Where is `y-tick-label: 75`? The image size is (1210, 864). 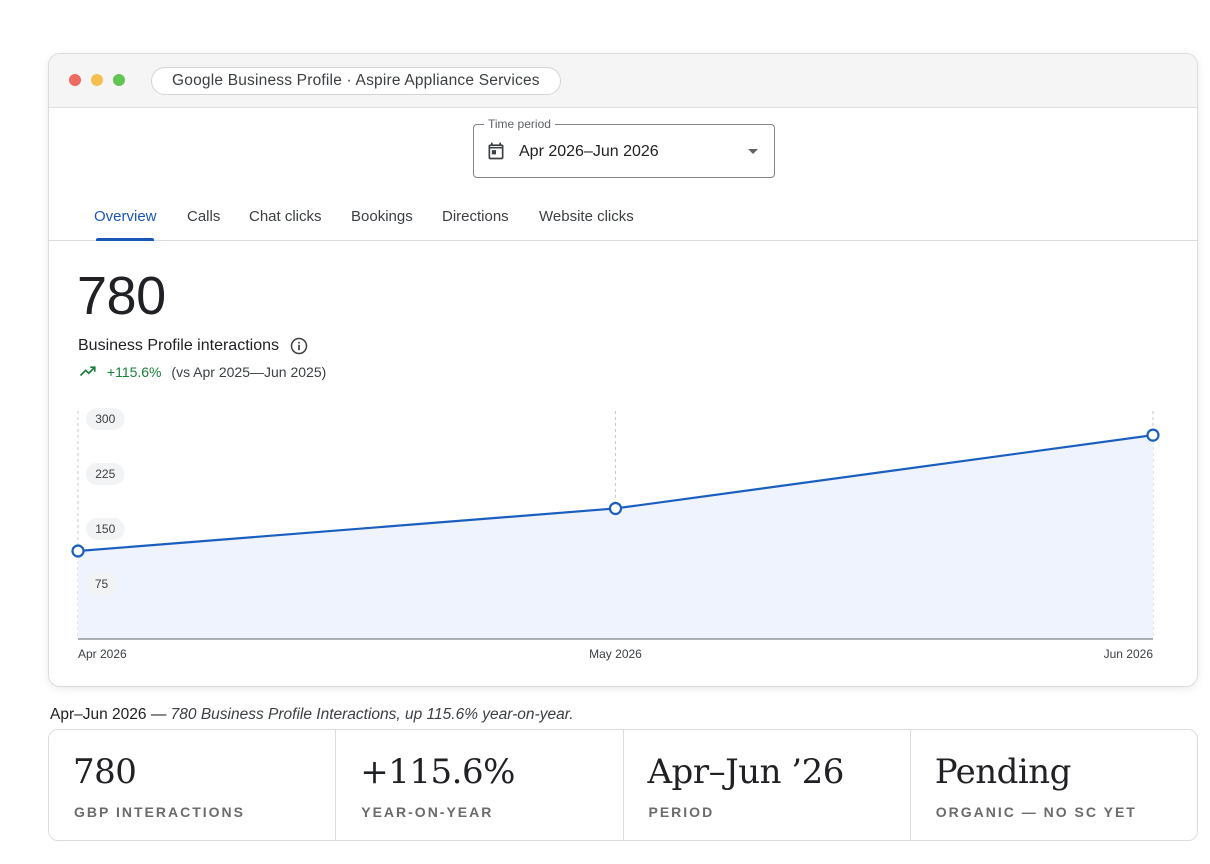
y-tick-label: 75 is located at coordinates (102, 584).